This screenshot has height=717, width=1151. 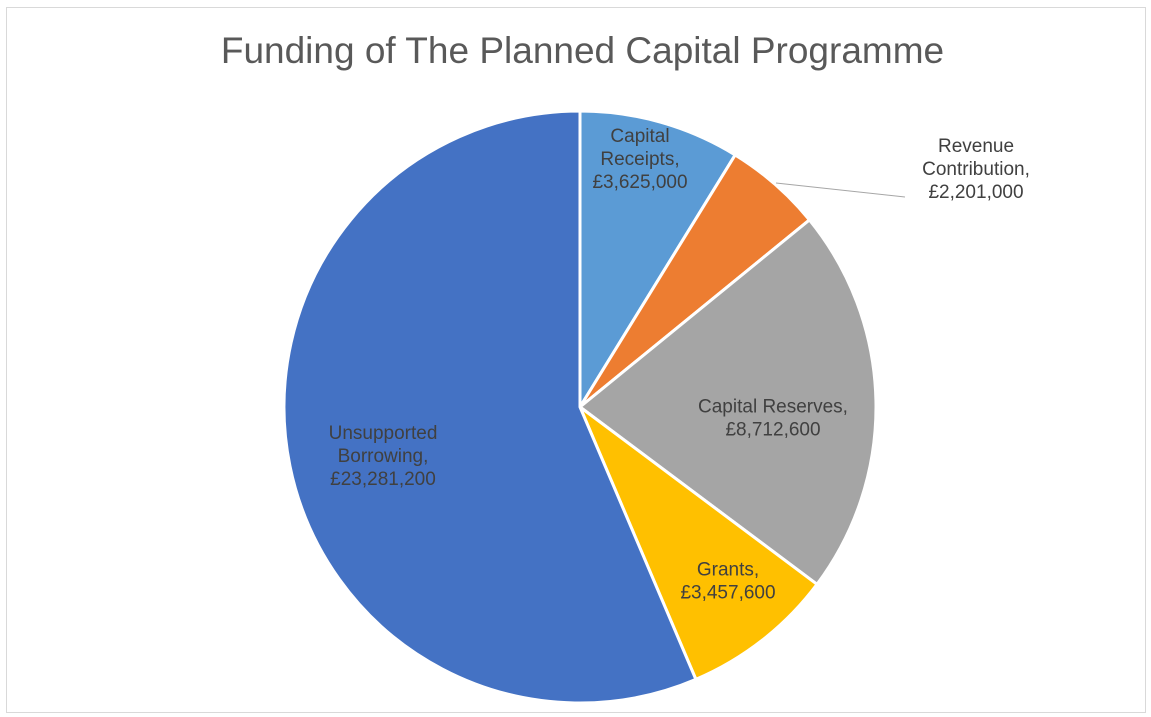 What do you see at coordinates (840, 190) in the screenshot?
I see `leader-line-revenue-contribution` at bounding box center [840, 190].